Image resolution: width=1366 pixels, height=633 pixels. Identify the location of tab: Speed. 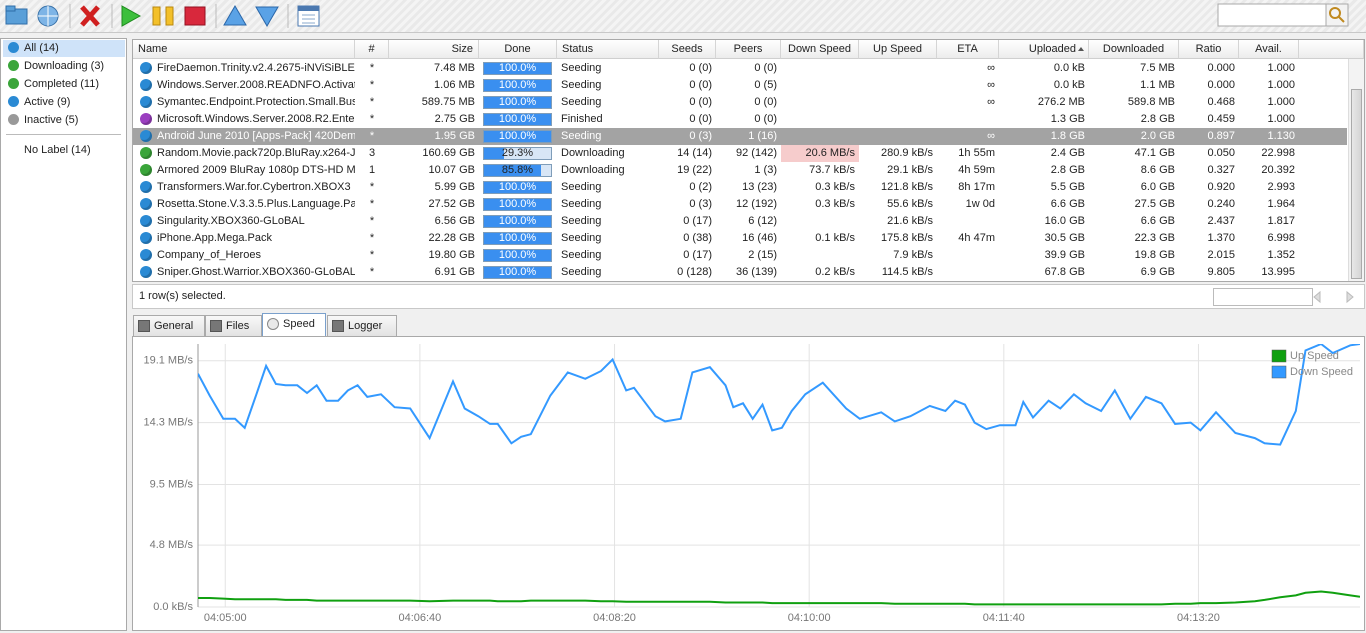
(294, 325).